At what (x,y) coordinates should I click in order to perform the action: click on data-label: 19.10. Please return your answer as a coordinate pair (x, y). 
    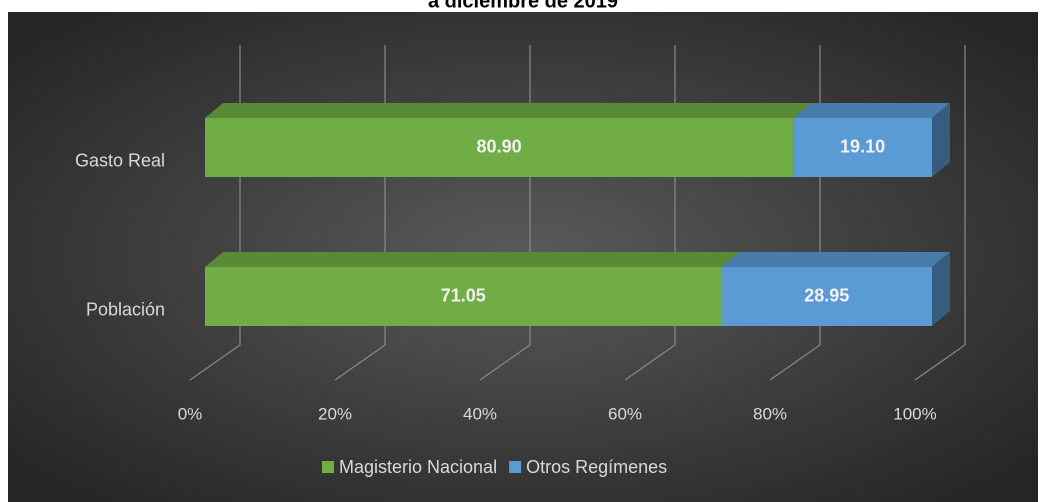
    Looking at the image, I should click on (862, 146).